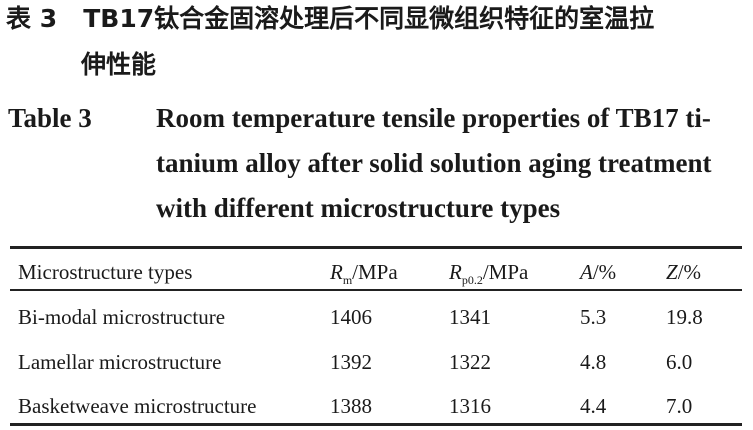 Image resolution: width=753 pixels, height=430 pixels. What do you see at coordinates (105, 272) in the screenshot?
I see `header-microstructure: Microstructure types` at bounding box center [105, 272].